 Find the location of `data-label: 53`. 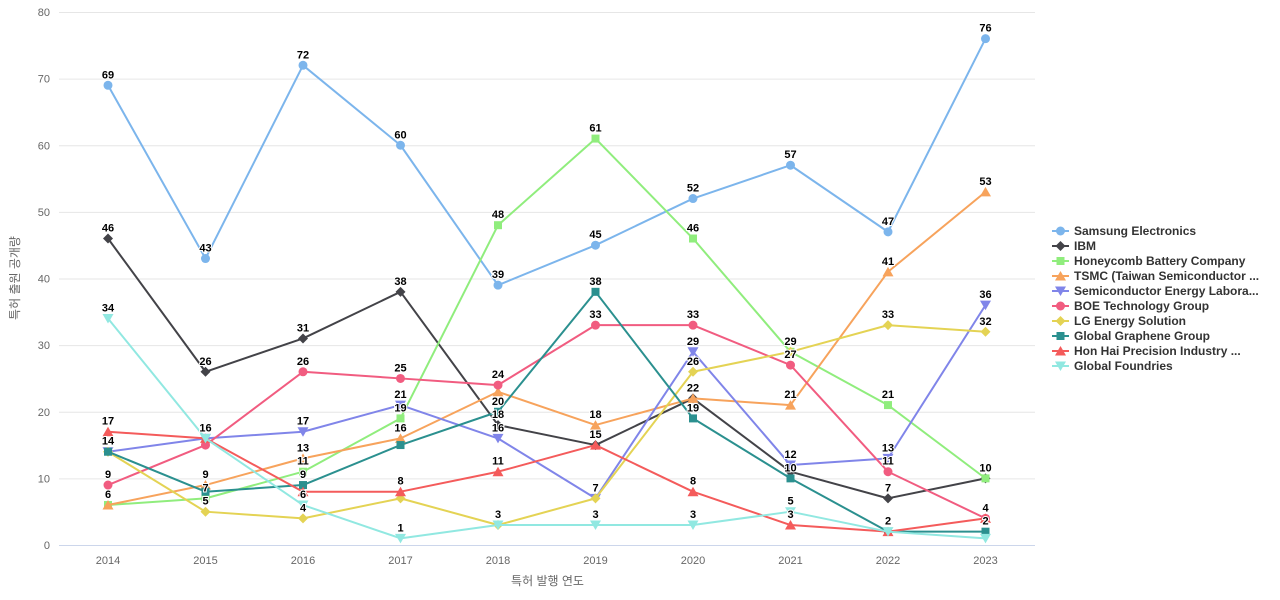

data-label: 53 is located at coordinates (985, 182).